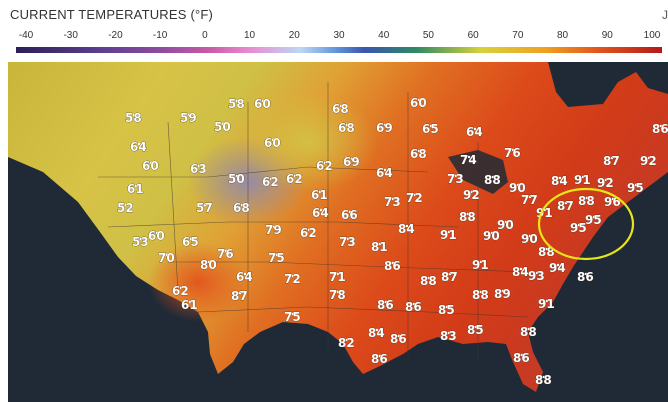 This screenshot has width=668, height=402. What do you see at coordinates (190, 242) in the screenshot?
I see `temperature-value: 65` at bounding box center [190, 242].